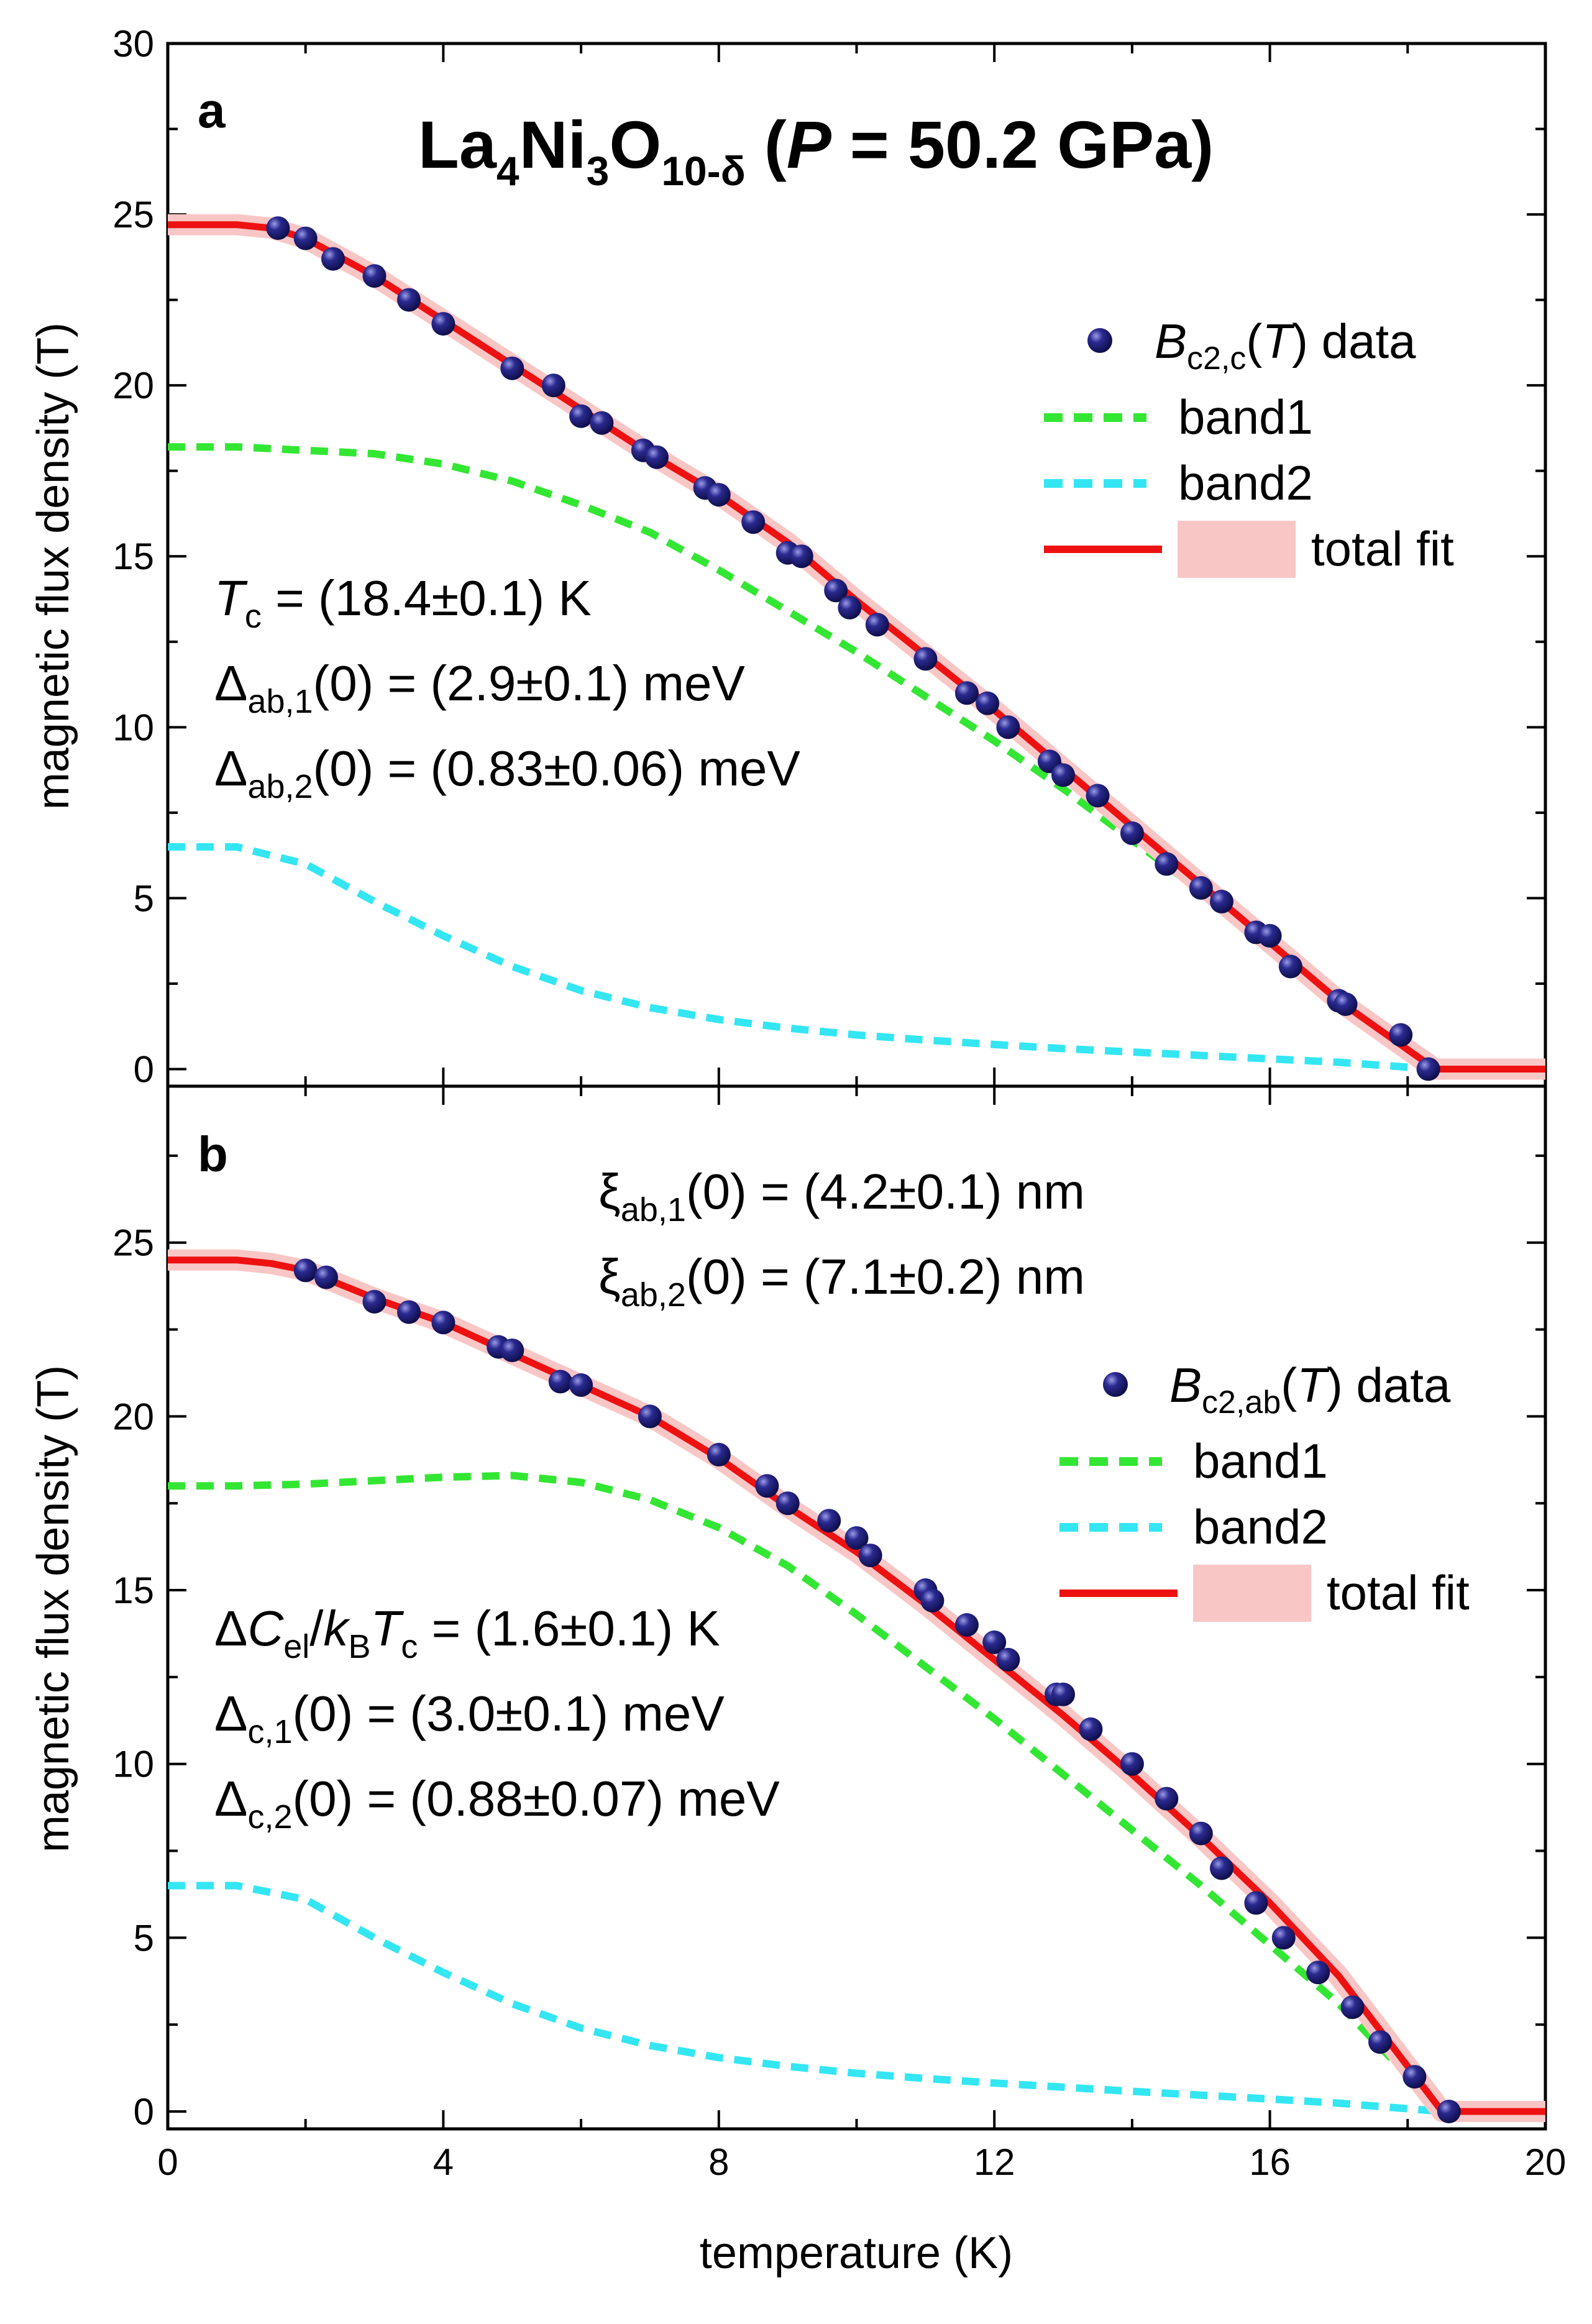 Image resolution: width=1592 pixels, height=2324 pixels. What do you see at coordinates (53, 566) in the screenshot?
I see `panel-a-y-axis-label: magnetic flux density (T)` at bounding box center [53, 566].